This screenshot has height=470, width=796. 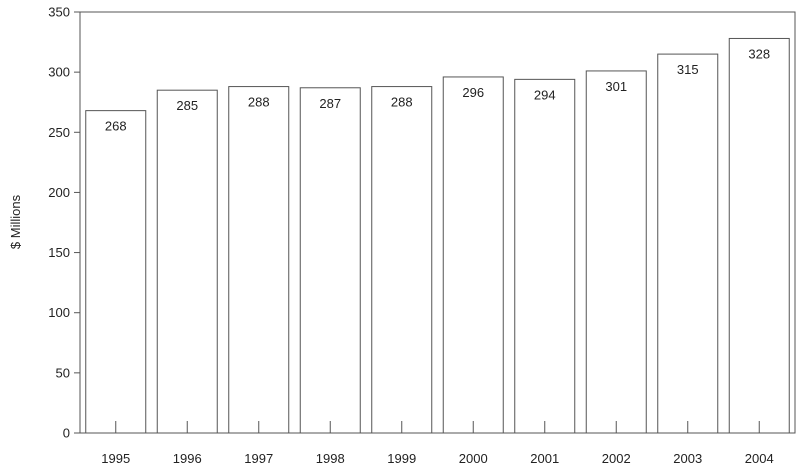 I want to click on bar-data-label: 287, so click(x=330, y=103).